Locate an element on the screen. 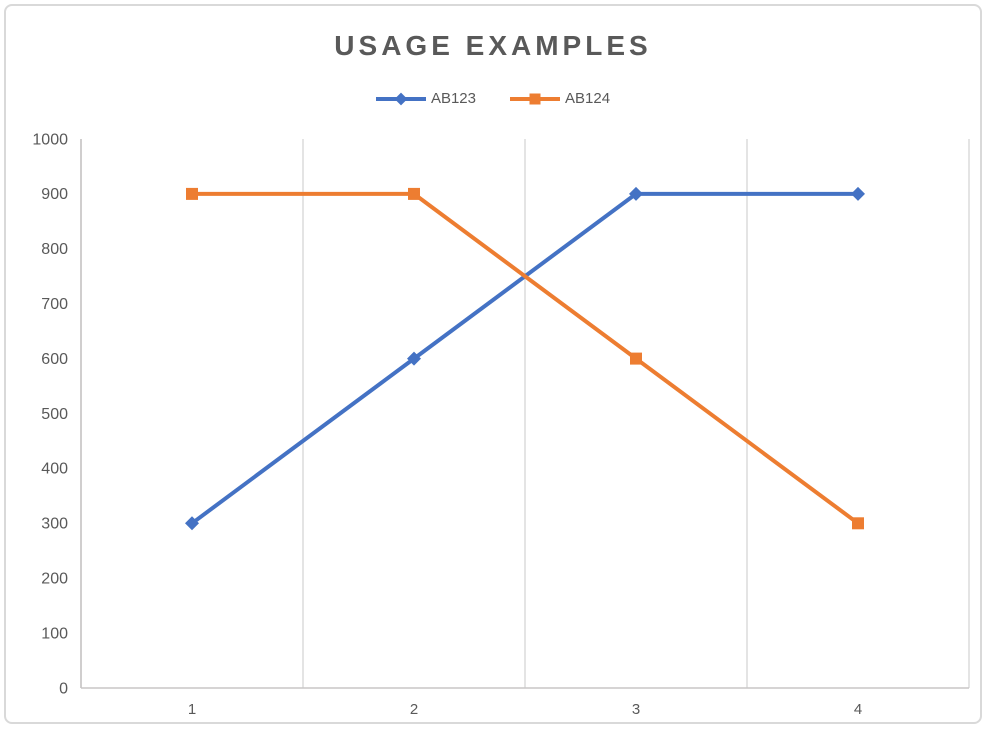 The image size is (990, 738). legend-line-swatch-ab124 is located at coordinates (535, 98).